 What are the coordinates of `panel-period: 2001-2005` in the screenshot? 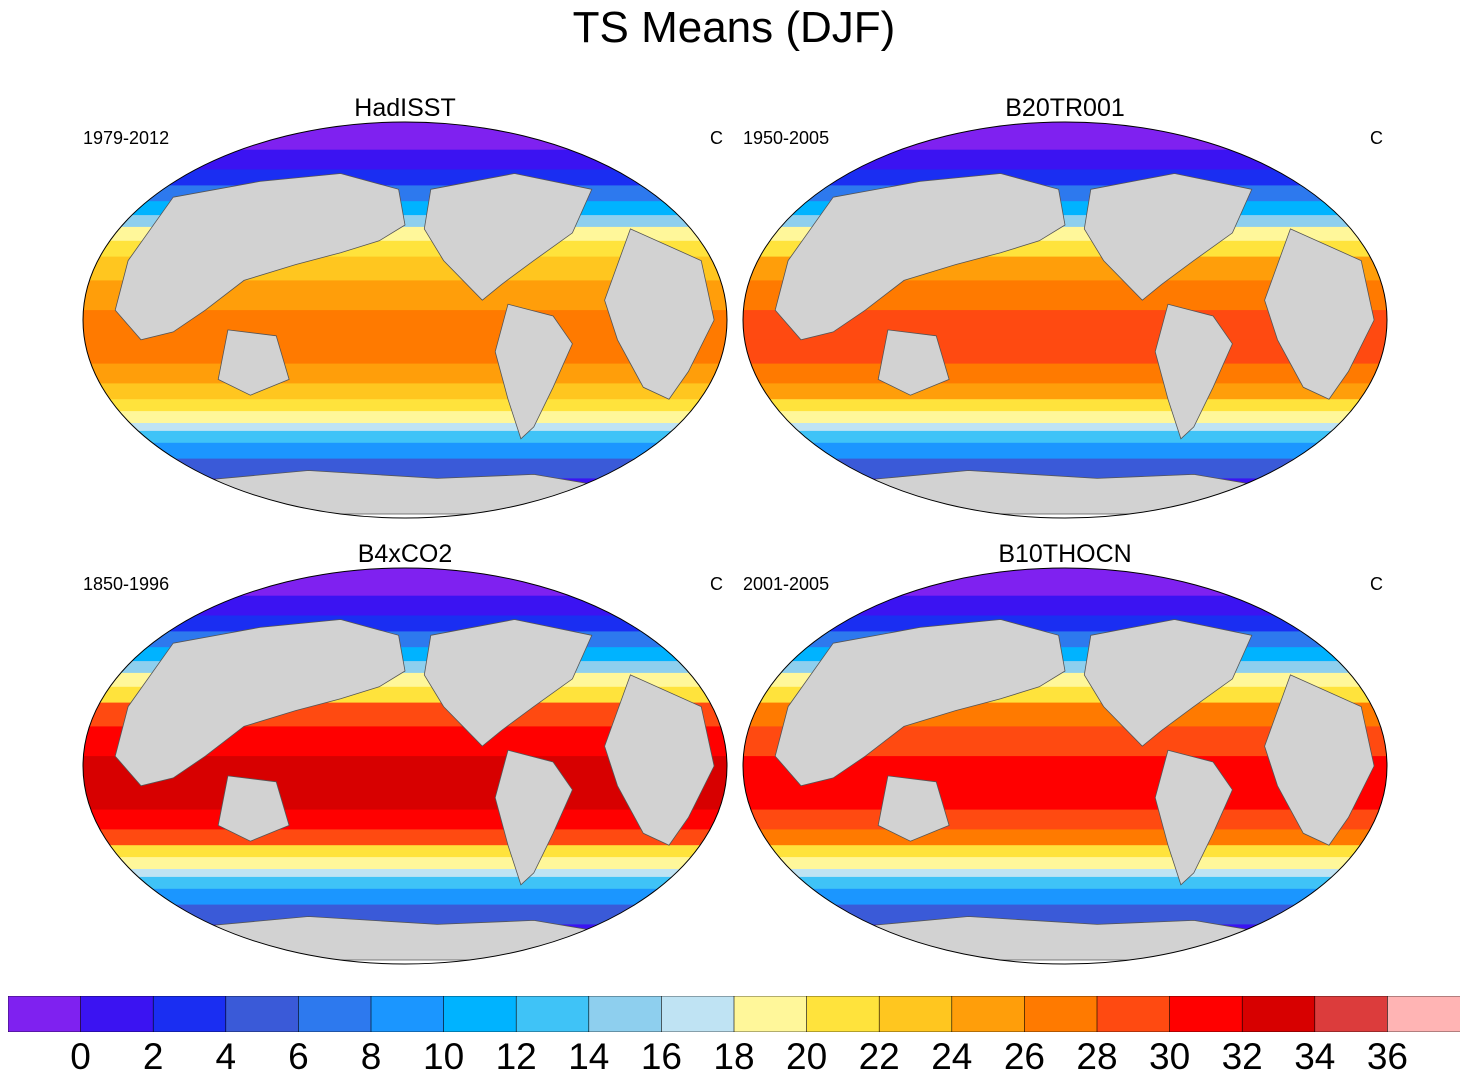 It's located at (786, 584).